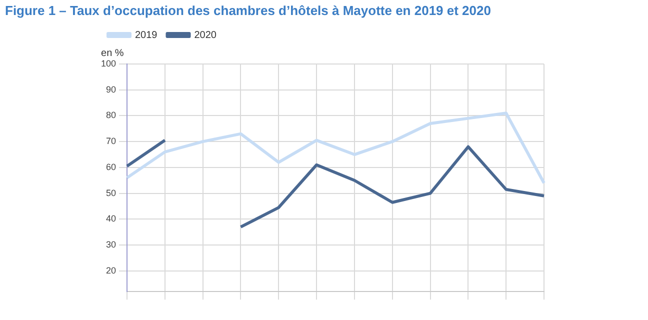 The height and width of the screenshot is (320, 648). What do you see at coordinates (111, 141) in the screenshot?
I see `y-tick-label: 70` at bounding box center [111, 141].